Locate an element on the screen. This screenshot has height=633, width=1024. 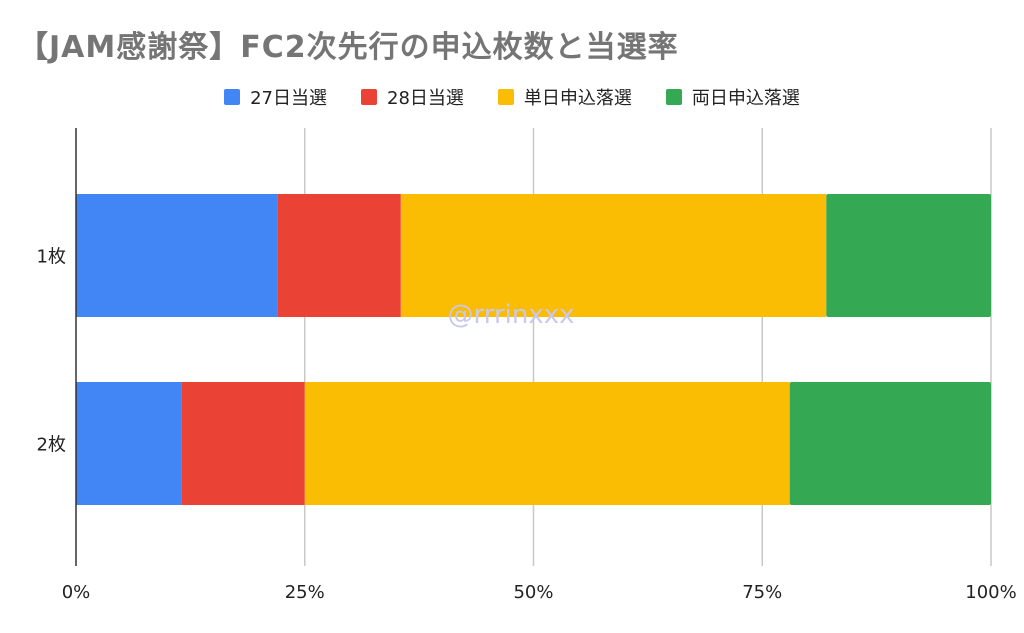
watermark-text: @rrrinxxx is located at coordinates (510, 315).